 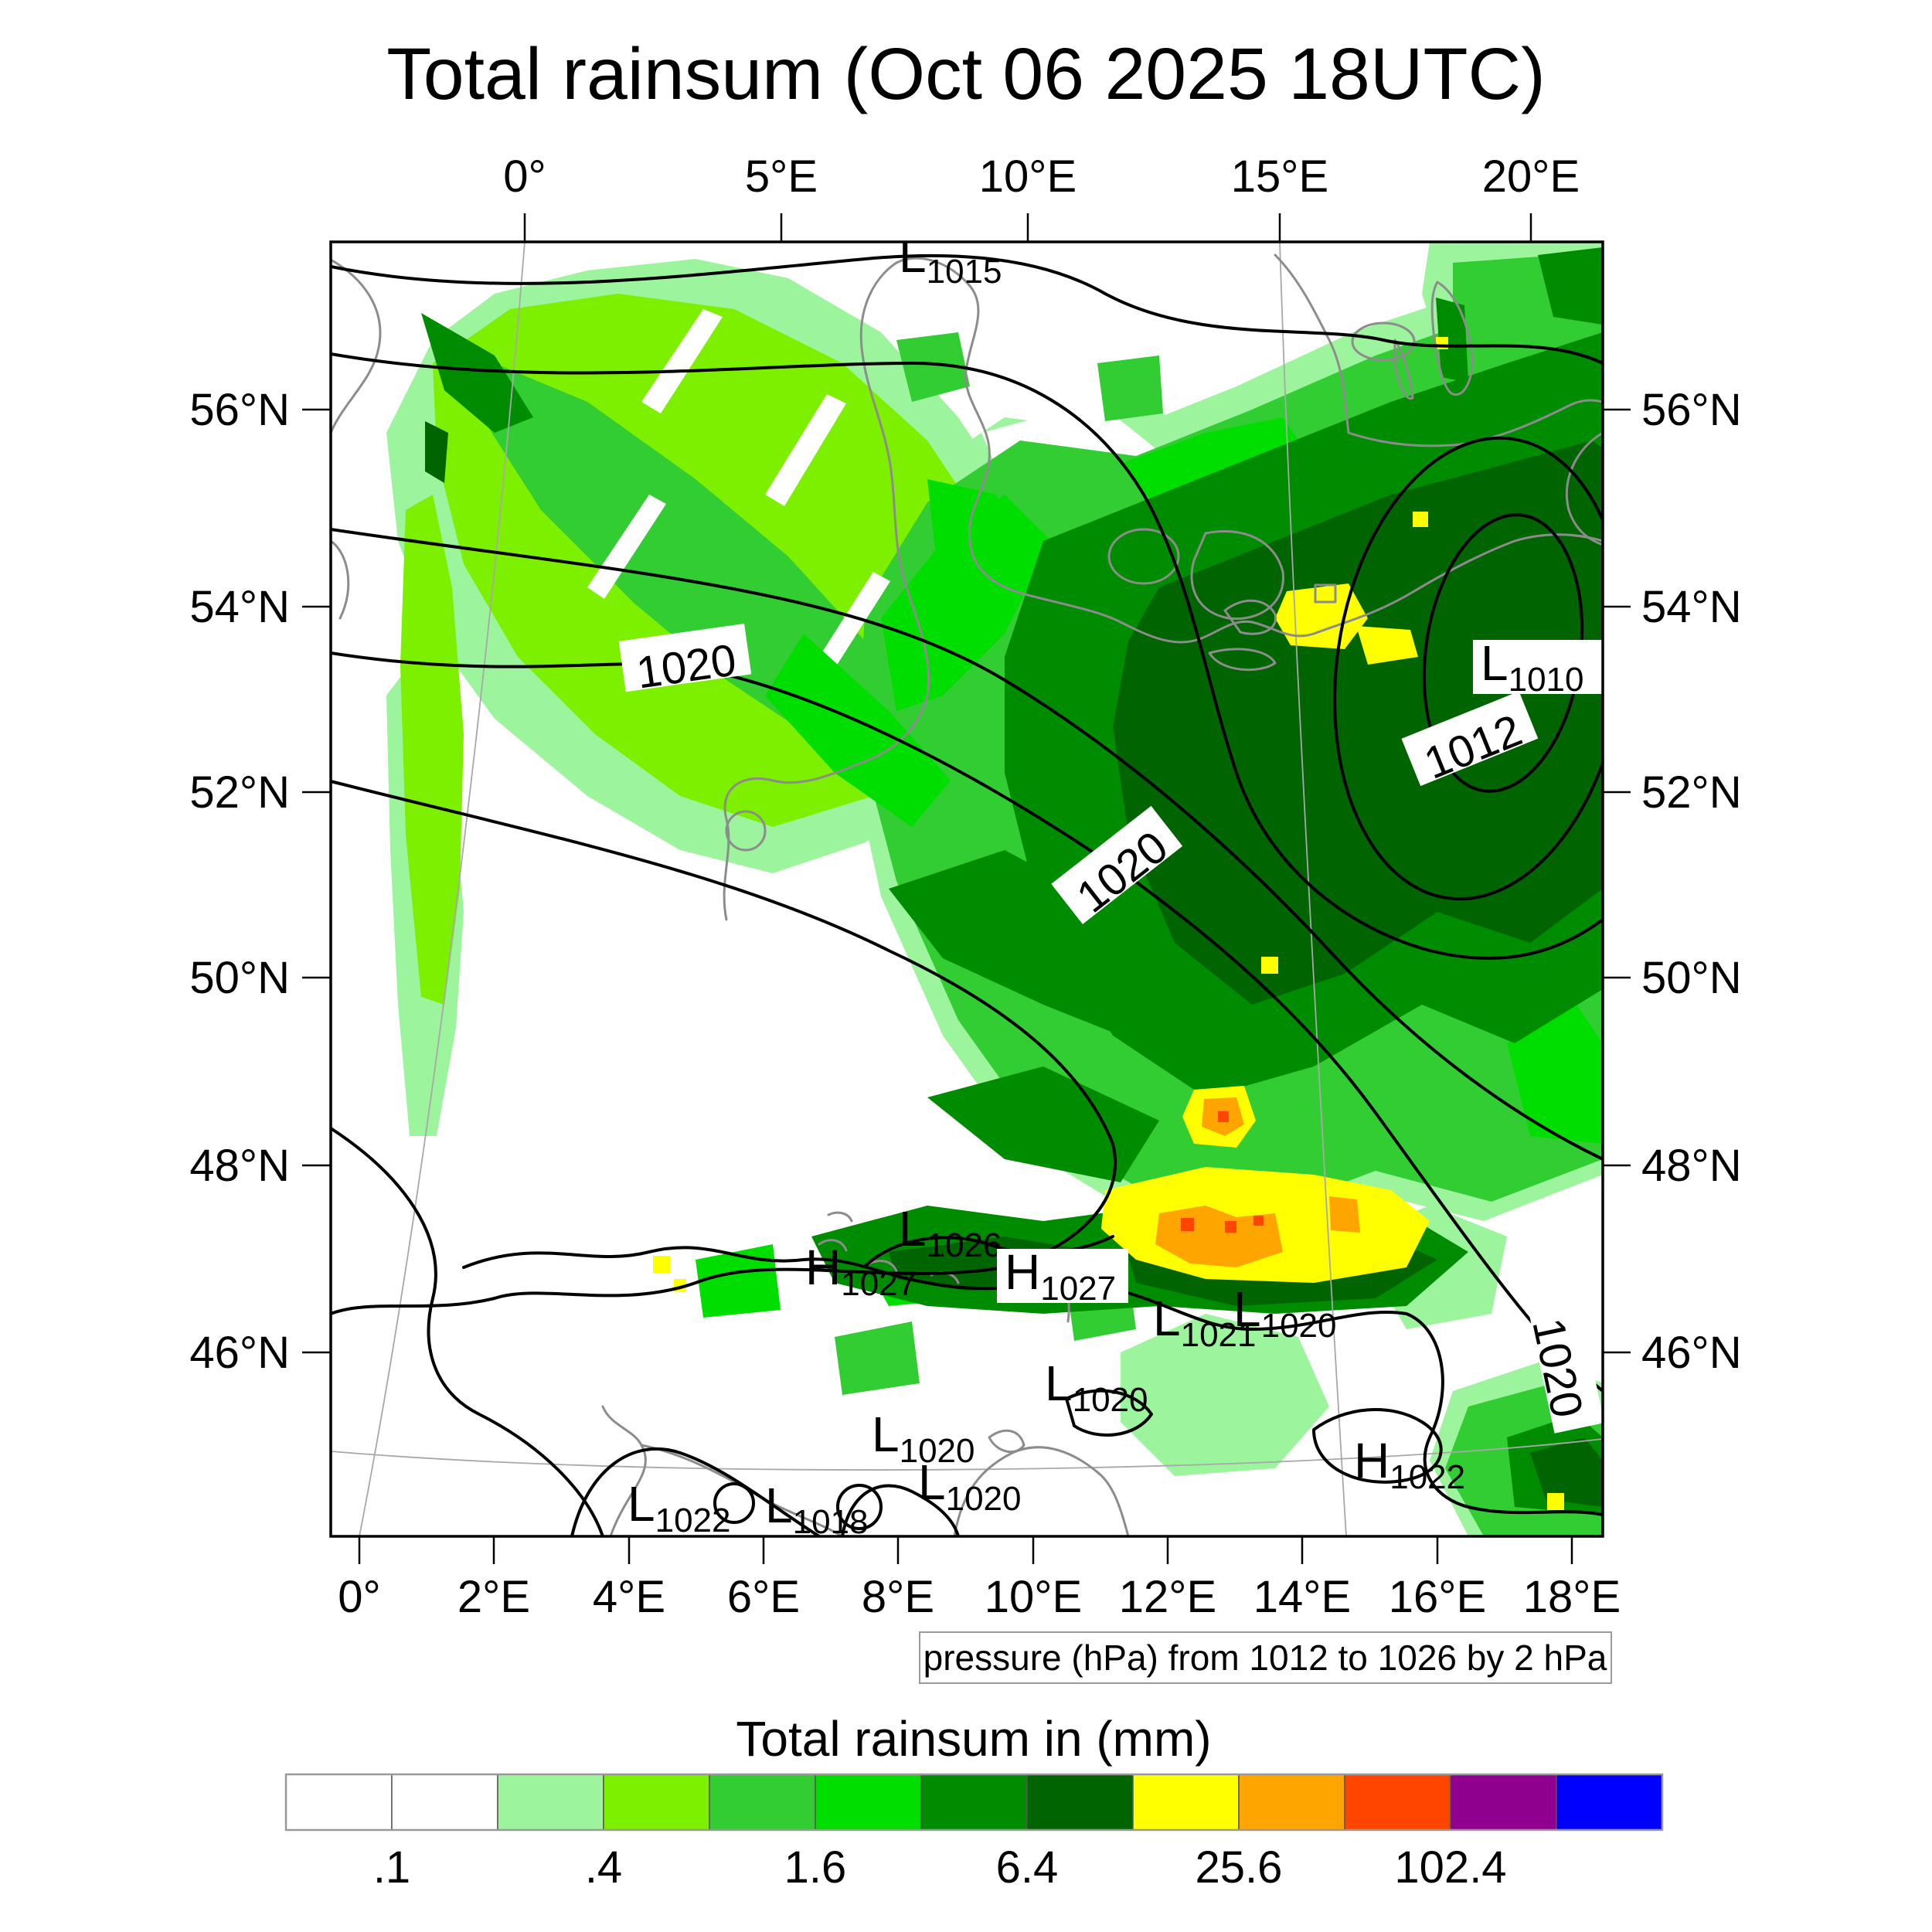 What do you see at coordinates (239, 793) in the screenshot?
I see `left-tick-label: 52°N` at bounding box center [239, 793].